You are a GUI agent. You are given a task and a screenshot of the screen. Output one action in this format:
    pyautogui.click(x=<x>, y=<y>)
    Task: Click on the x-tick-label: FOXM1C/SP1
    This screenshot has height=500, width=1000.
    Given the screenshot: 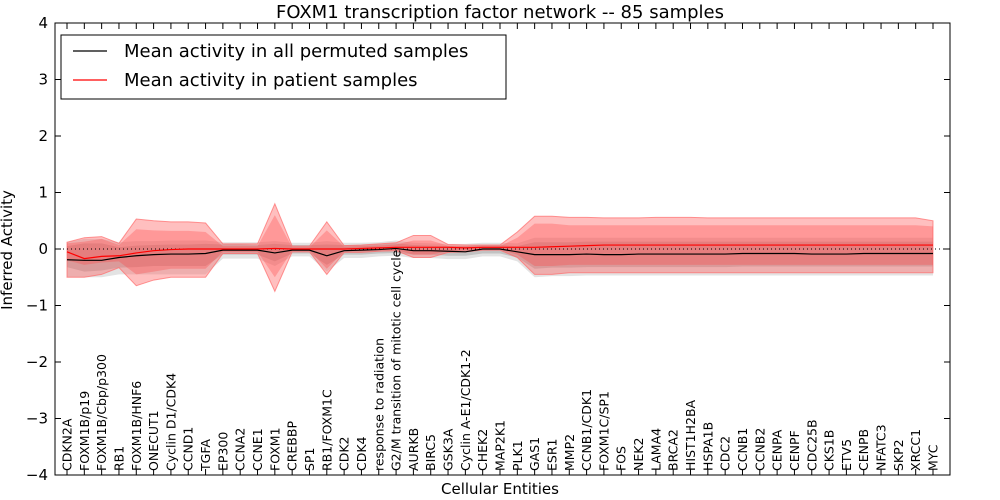 What is the action you would take?
    pyautogui.click(x=603, y=431)
    